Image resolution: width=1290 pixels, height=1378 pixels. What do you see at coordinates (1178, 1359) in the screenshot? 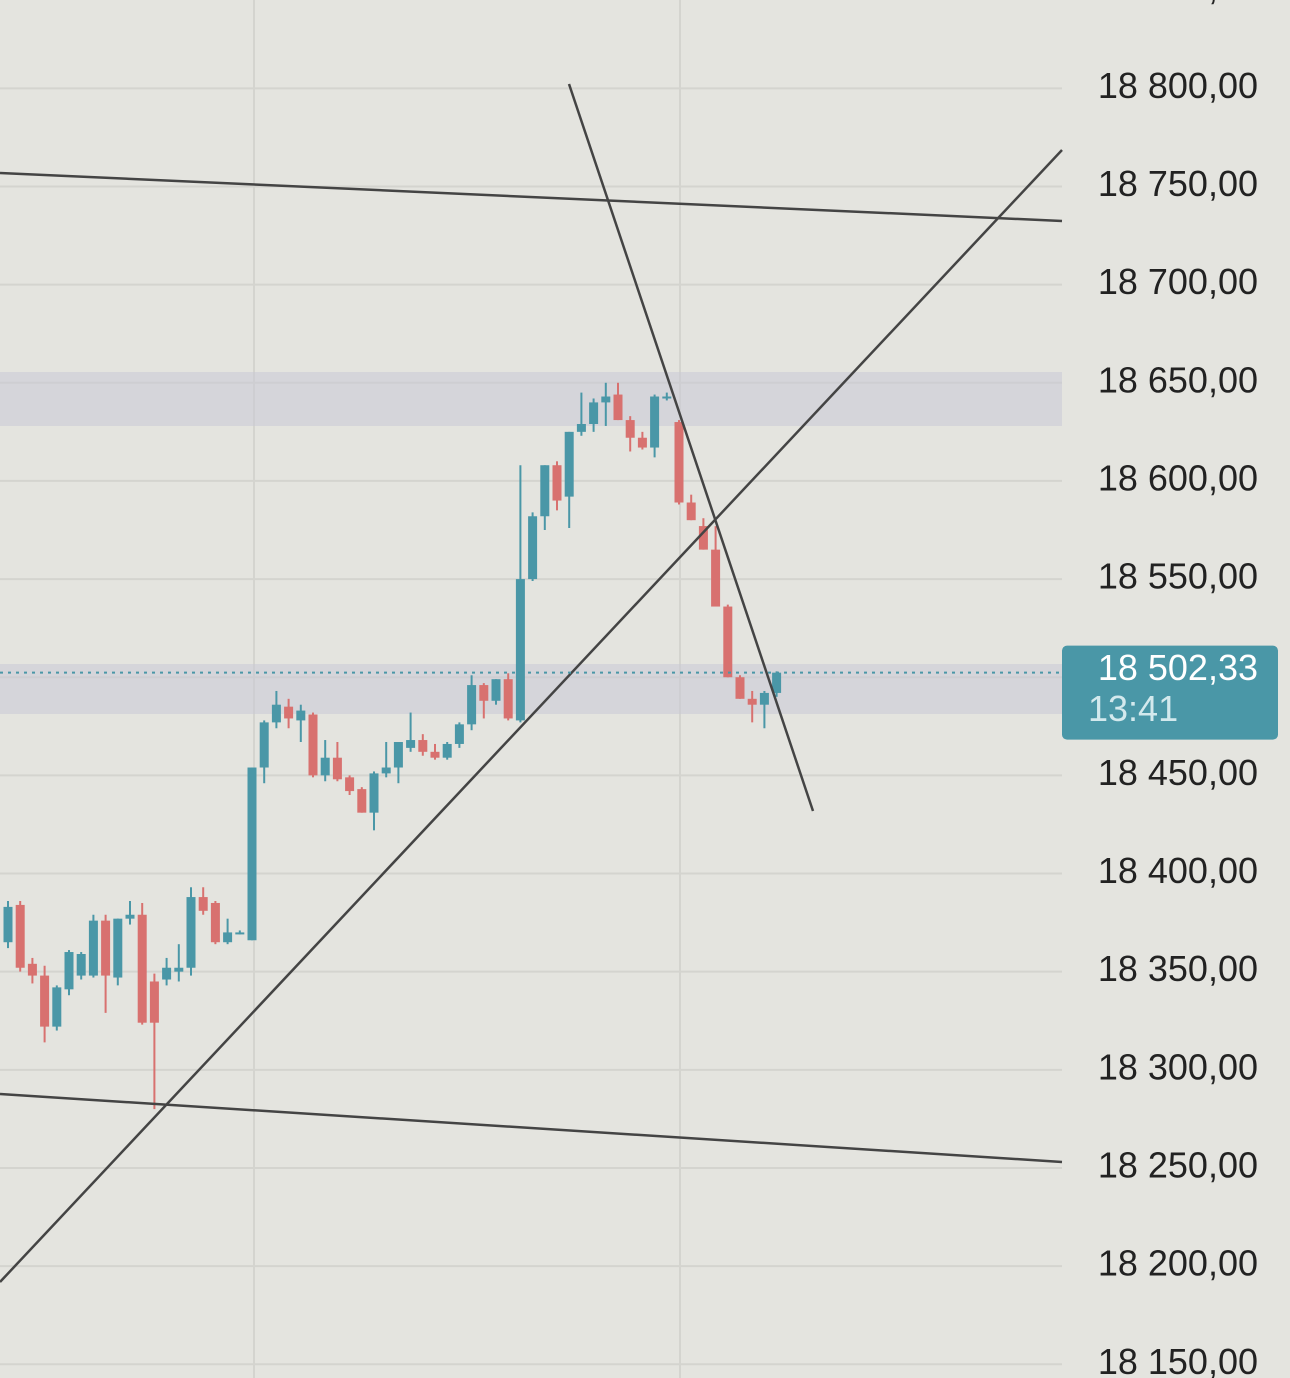
I see `y-tick-label: 18 150,00` at bounding box center [1178, 1359].